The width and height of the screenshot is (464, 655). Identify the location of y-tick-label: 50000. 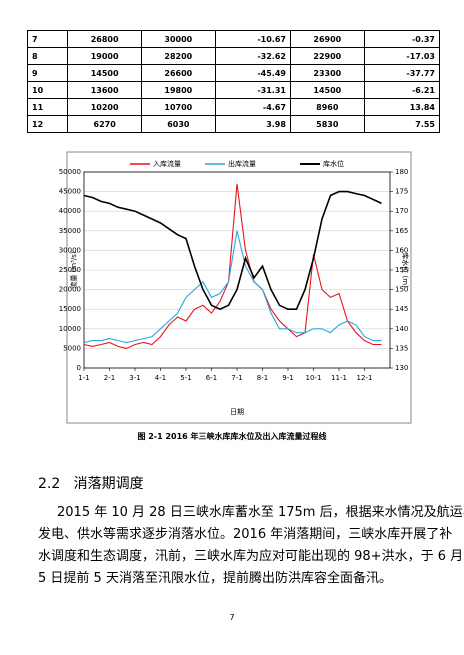
(70, 172).